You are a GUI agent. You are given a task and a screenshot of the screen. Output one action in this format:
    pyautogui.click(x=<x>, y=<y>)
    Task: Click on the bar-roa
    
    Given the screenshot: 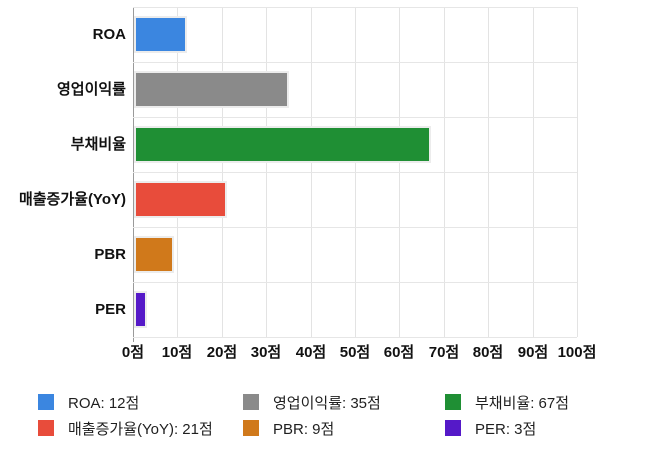 What is the action you would take?
    pyautogui.click(x=160, y=34)
    